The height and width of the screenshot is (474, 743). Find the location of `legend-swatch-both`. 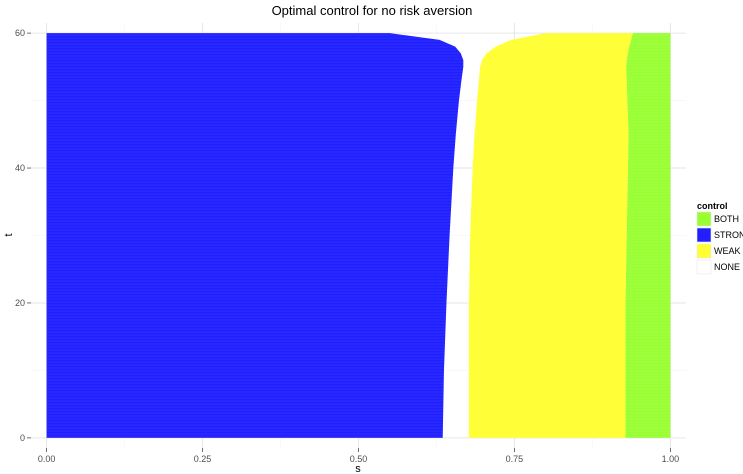

legend-swatch-both is located at coordinates (704, 219).